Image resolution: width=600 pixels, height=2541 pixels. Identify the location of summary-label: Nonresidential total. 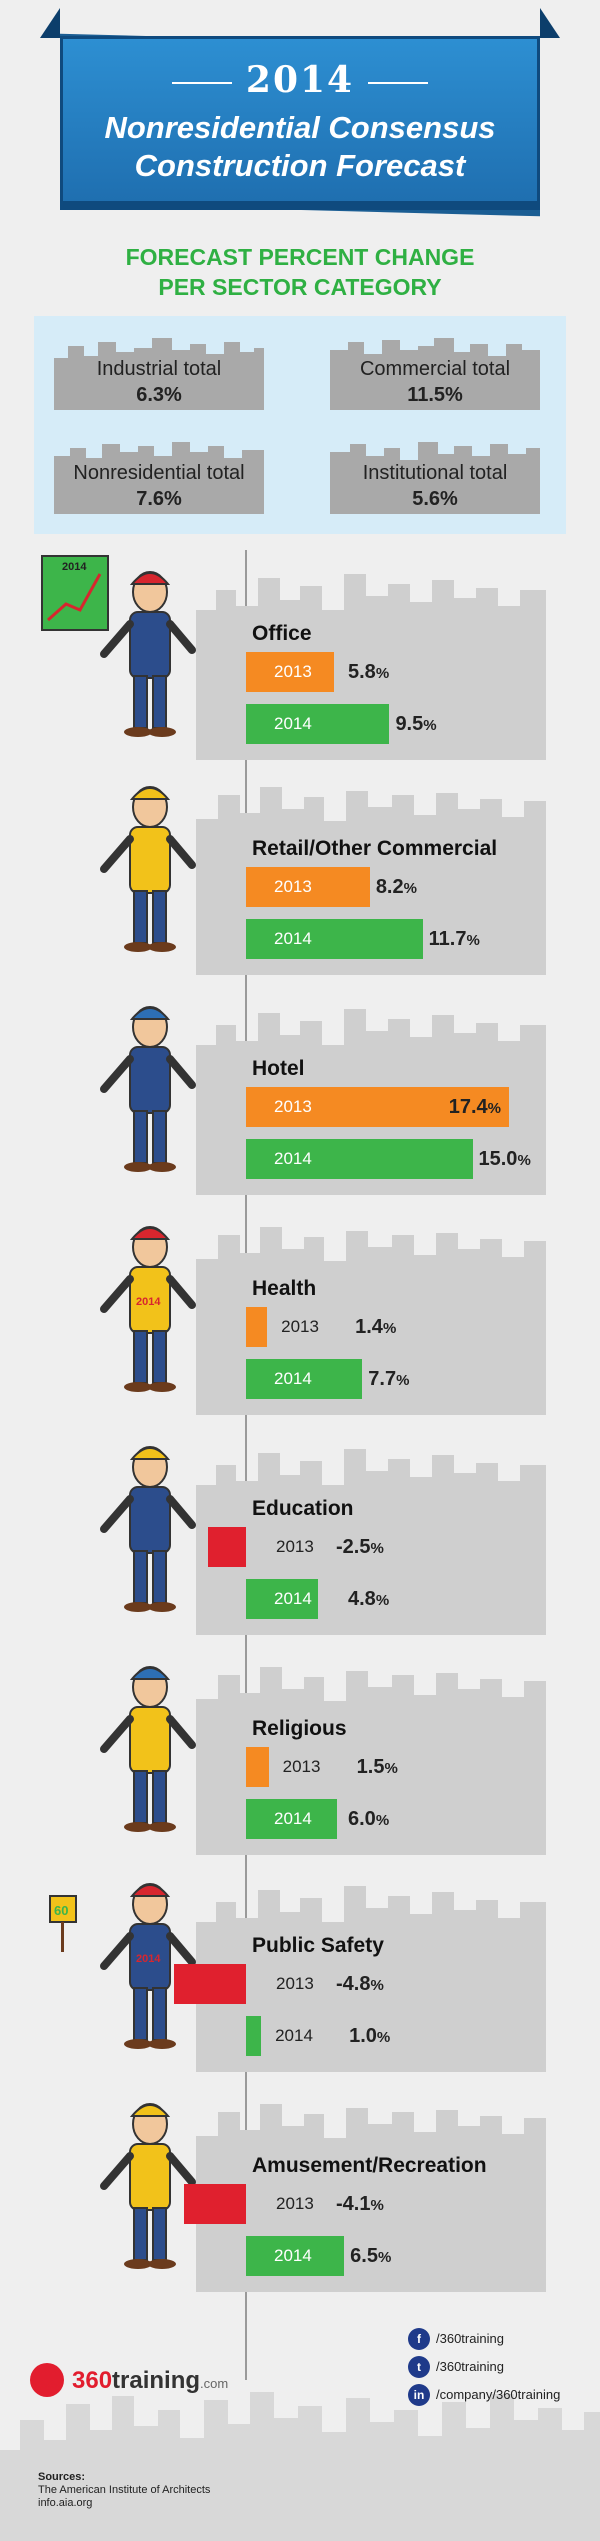
(159, 473).